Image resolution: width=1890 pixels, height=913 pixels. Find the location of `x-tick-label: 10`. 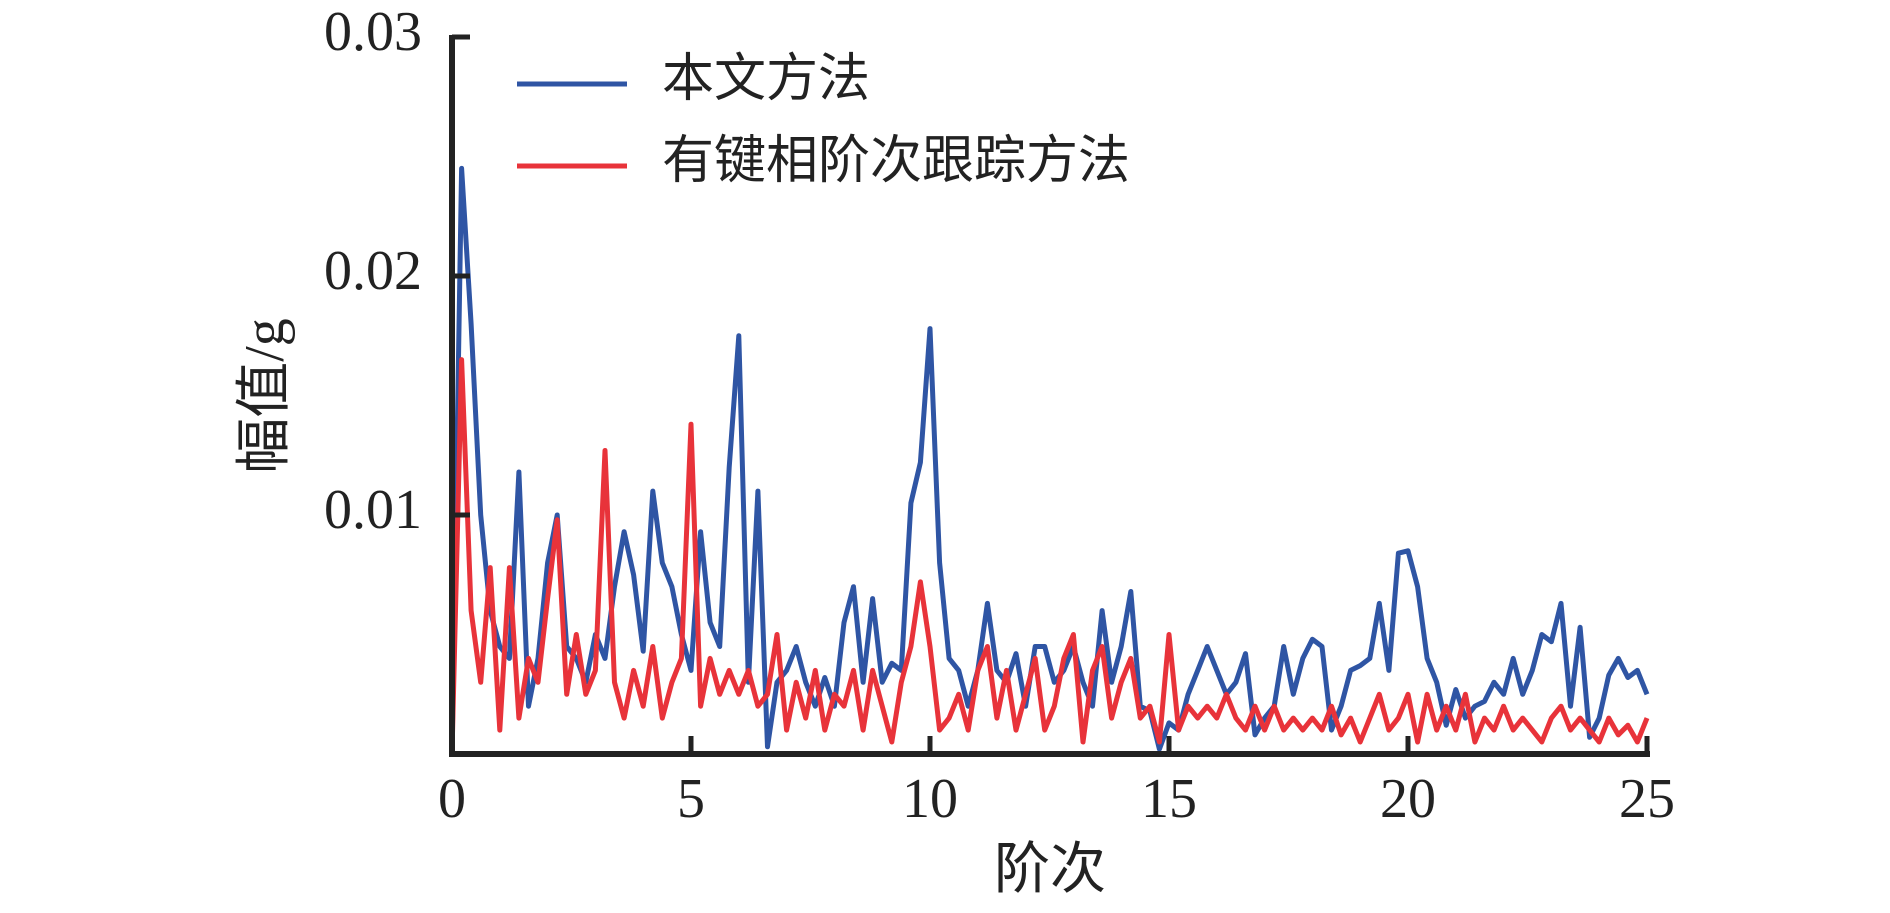

x-tick-label: 10 is located at coordinates (930, 799).